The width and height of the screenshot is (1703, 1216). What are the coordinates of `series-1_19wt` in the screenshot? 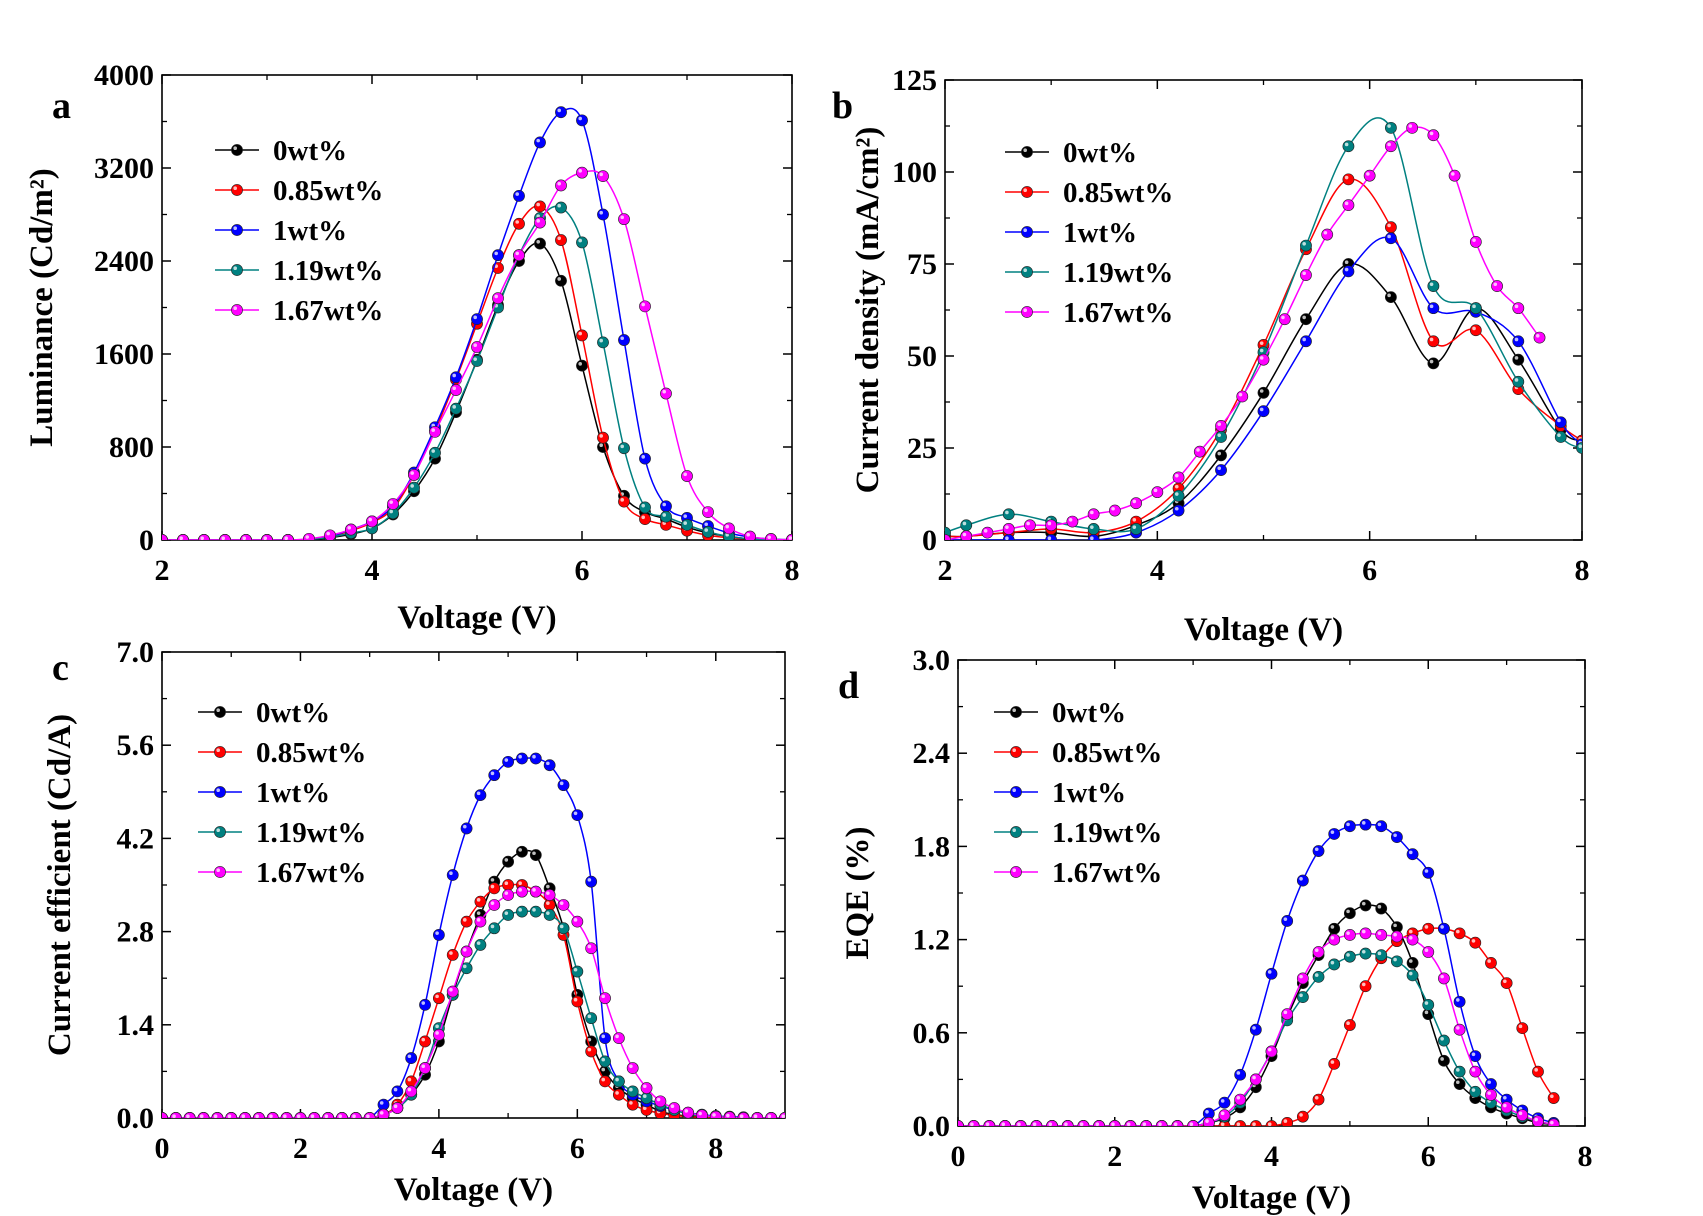 It's located at (1263, 328).